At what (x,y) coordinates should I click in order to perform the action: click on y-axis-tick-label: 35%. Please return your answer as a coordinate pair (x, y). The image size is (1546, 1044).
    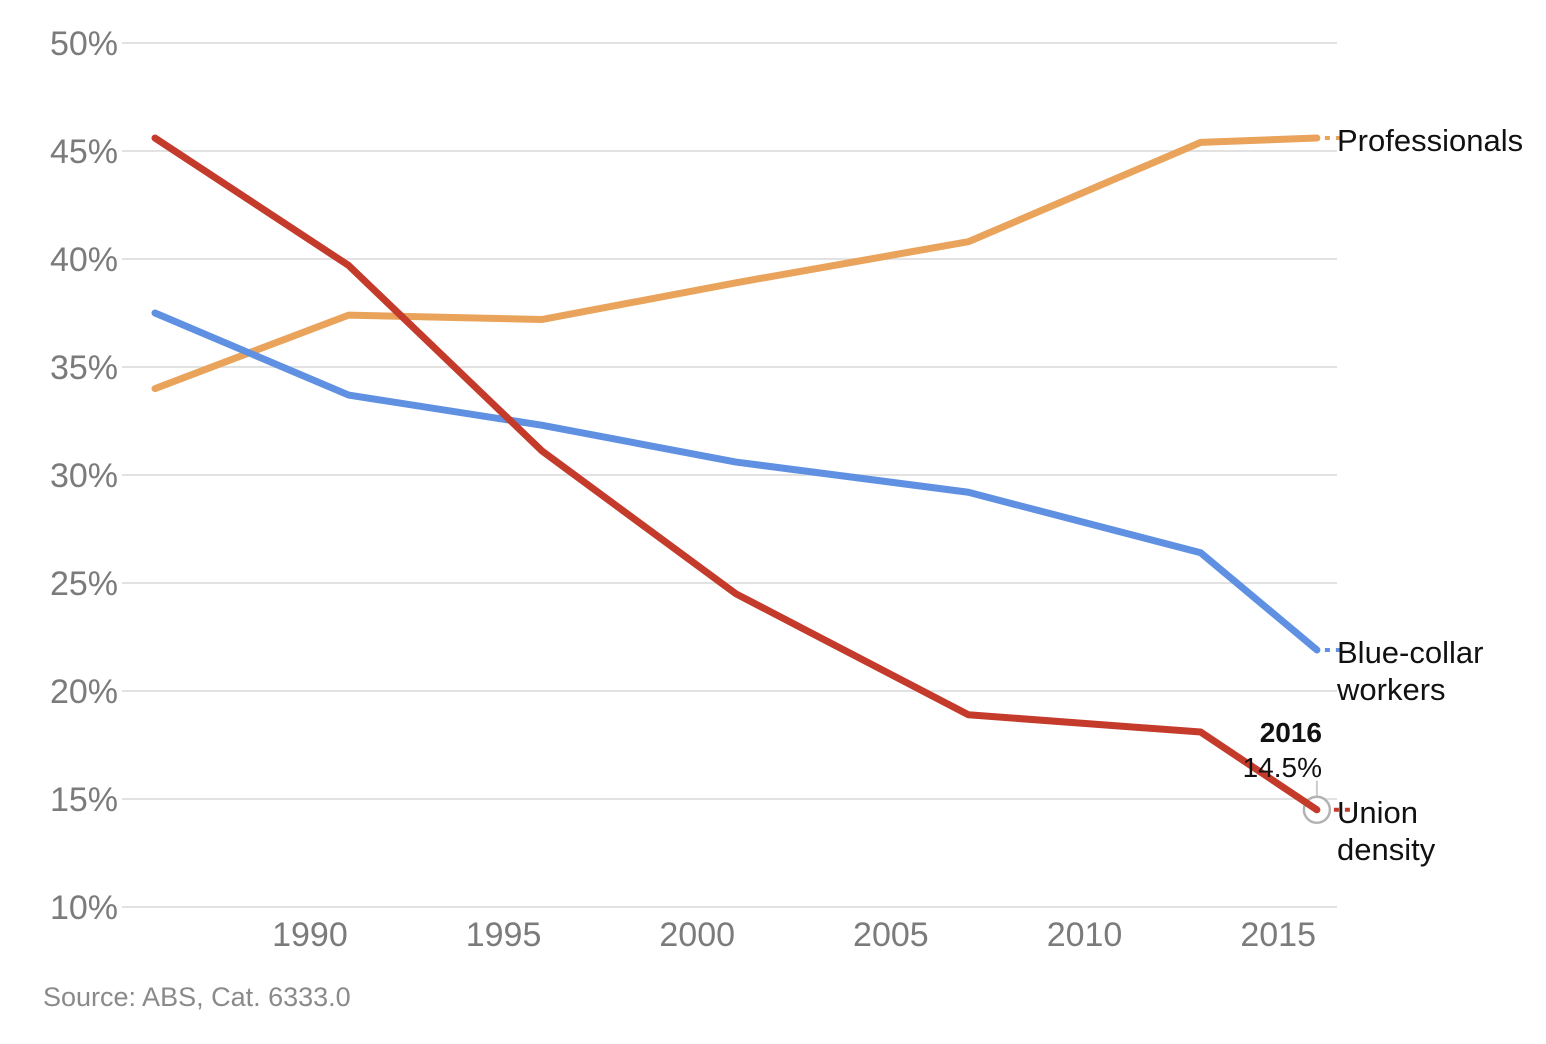
    Looking at the image, I should click on (84, 368).